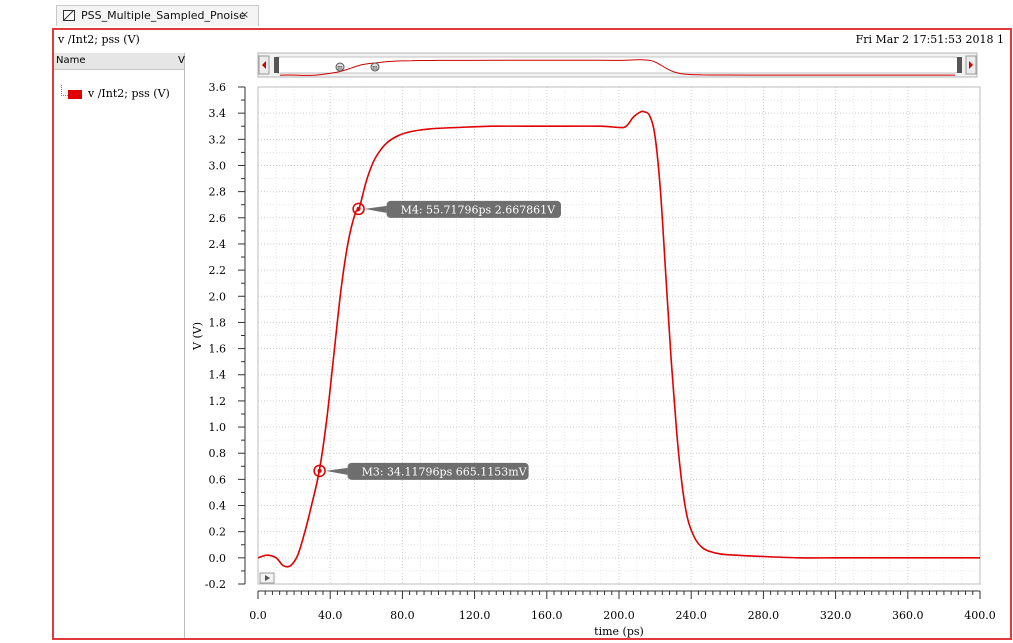 The width and height of the screenshot is (1013, 643). I want to click on overview-marker-m4: m, so click(375, 67).